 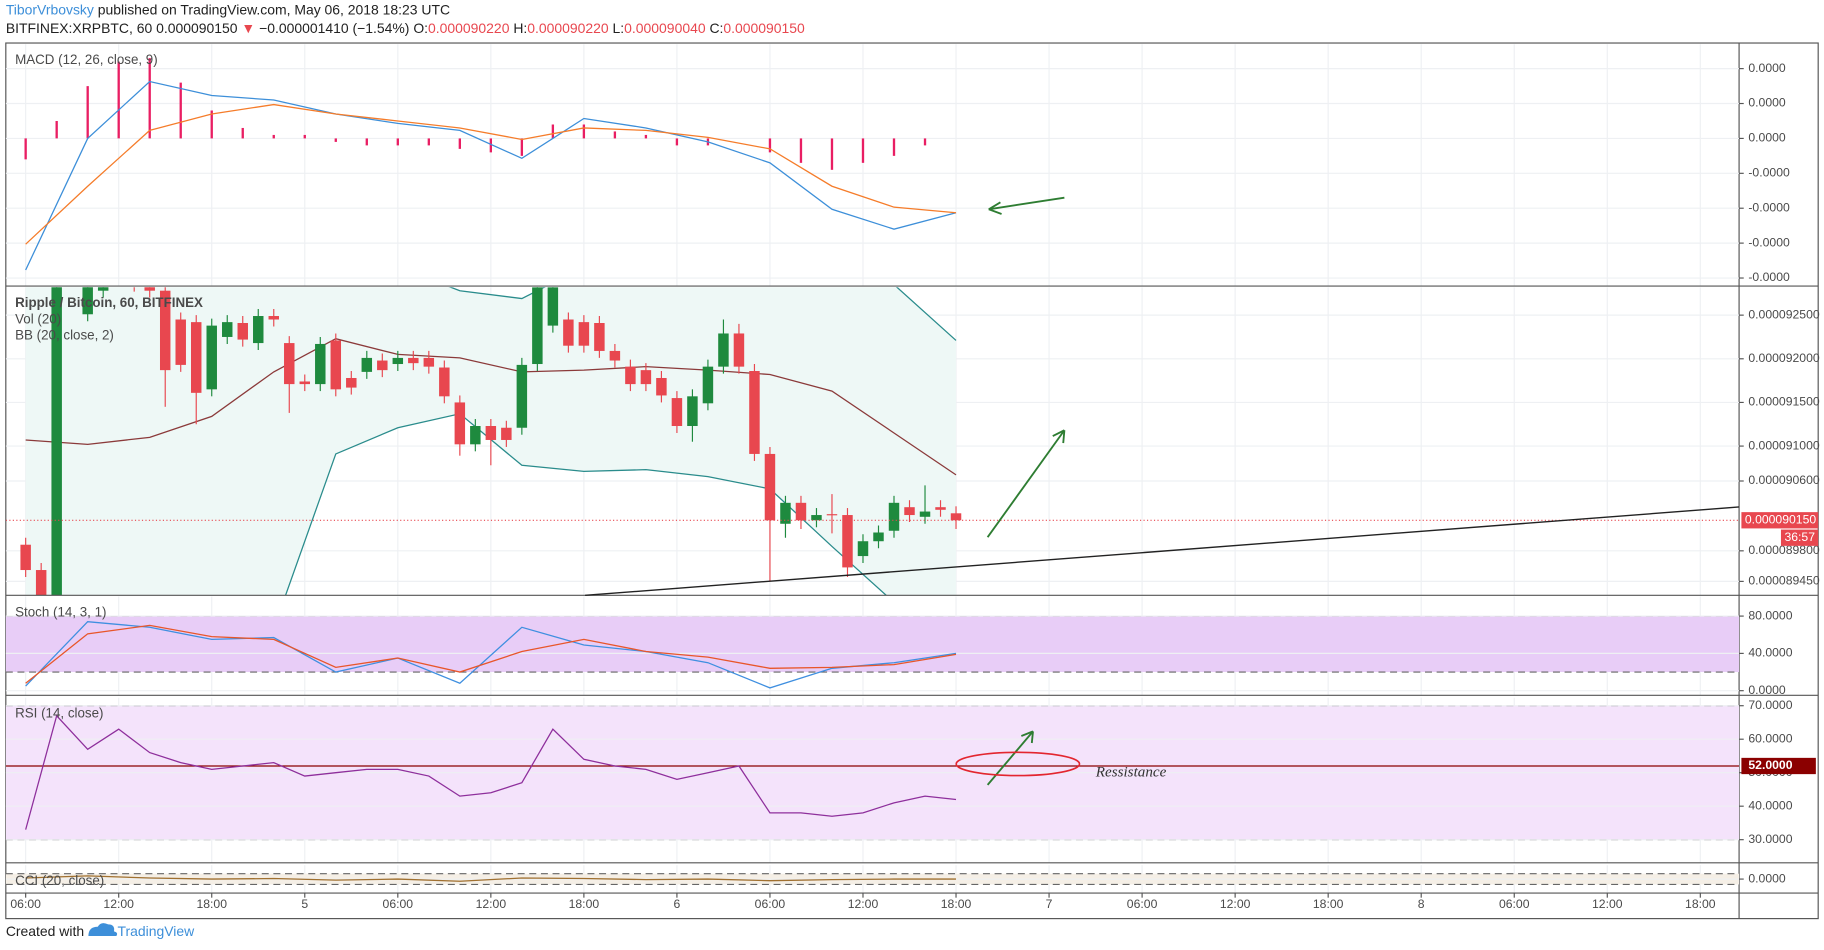 I want to click on panel-subtitle: Vol (20), so click(x=38, y=318).